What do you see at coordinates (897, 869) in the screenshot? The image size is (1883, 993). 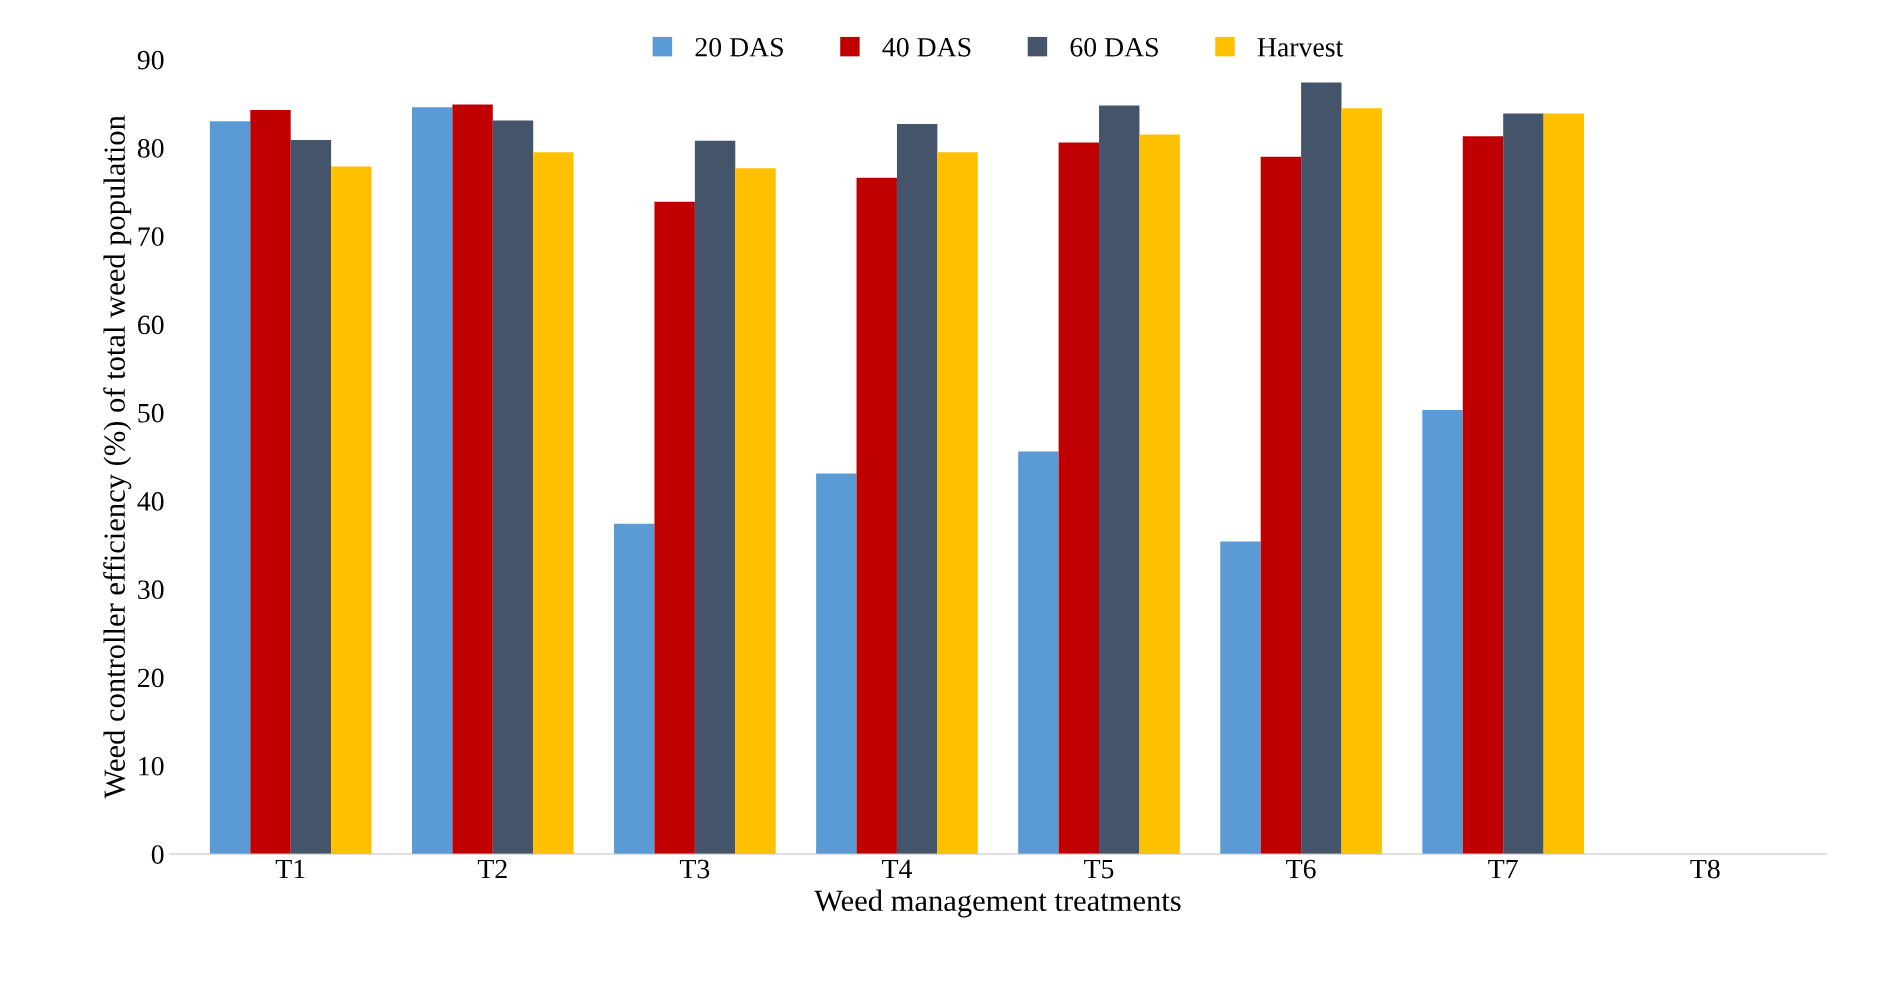 I see `x-tick-label: T4` at bounding box center [897, 869].